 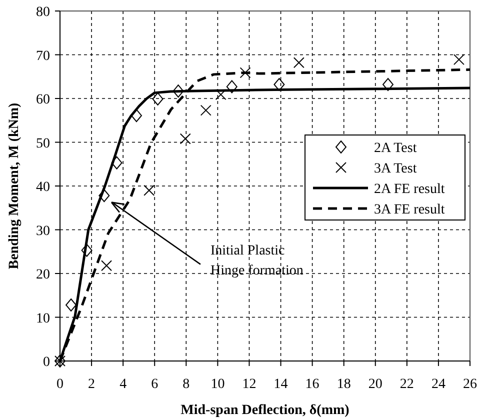 I want to click on y-tick-label: 0, so click(x=46, y=362).